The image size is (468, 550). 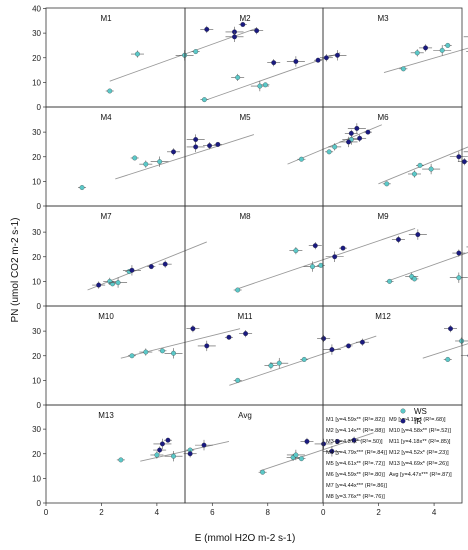 I want to click on panel-title: M10, so click(x=106, y=316).